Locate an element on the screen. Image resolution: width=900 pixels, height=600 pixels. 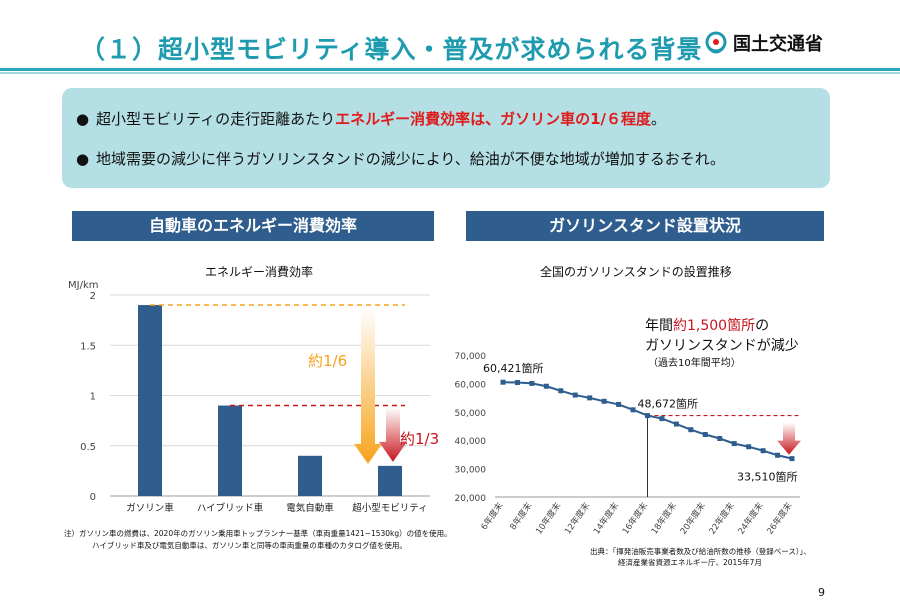
x-tick-label: 電気自動車 is located at coordinates (310, 508).